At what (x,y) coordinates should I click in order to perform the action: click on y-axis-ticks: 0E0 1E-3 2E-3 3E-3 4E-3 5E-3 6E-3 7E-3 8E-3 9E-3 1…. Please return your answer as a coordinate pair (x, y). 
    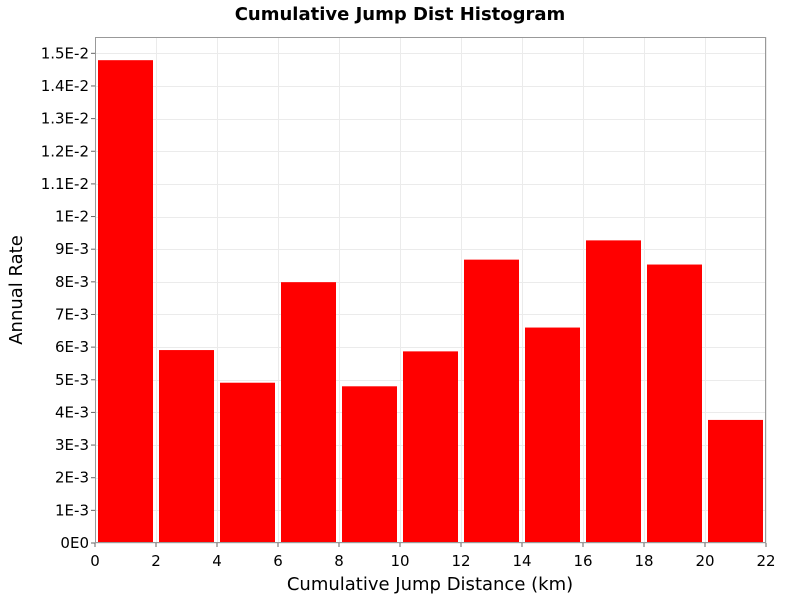
    Looking at the image, I should click on (68, 298).